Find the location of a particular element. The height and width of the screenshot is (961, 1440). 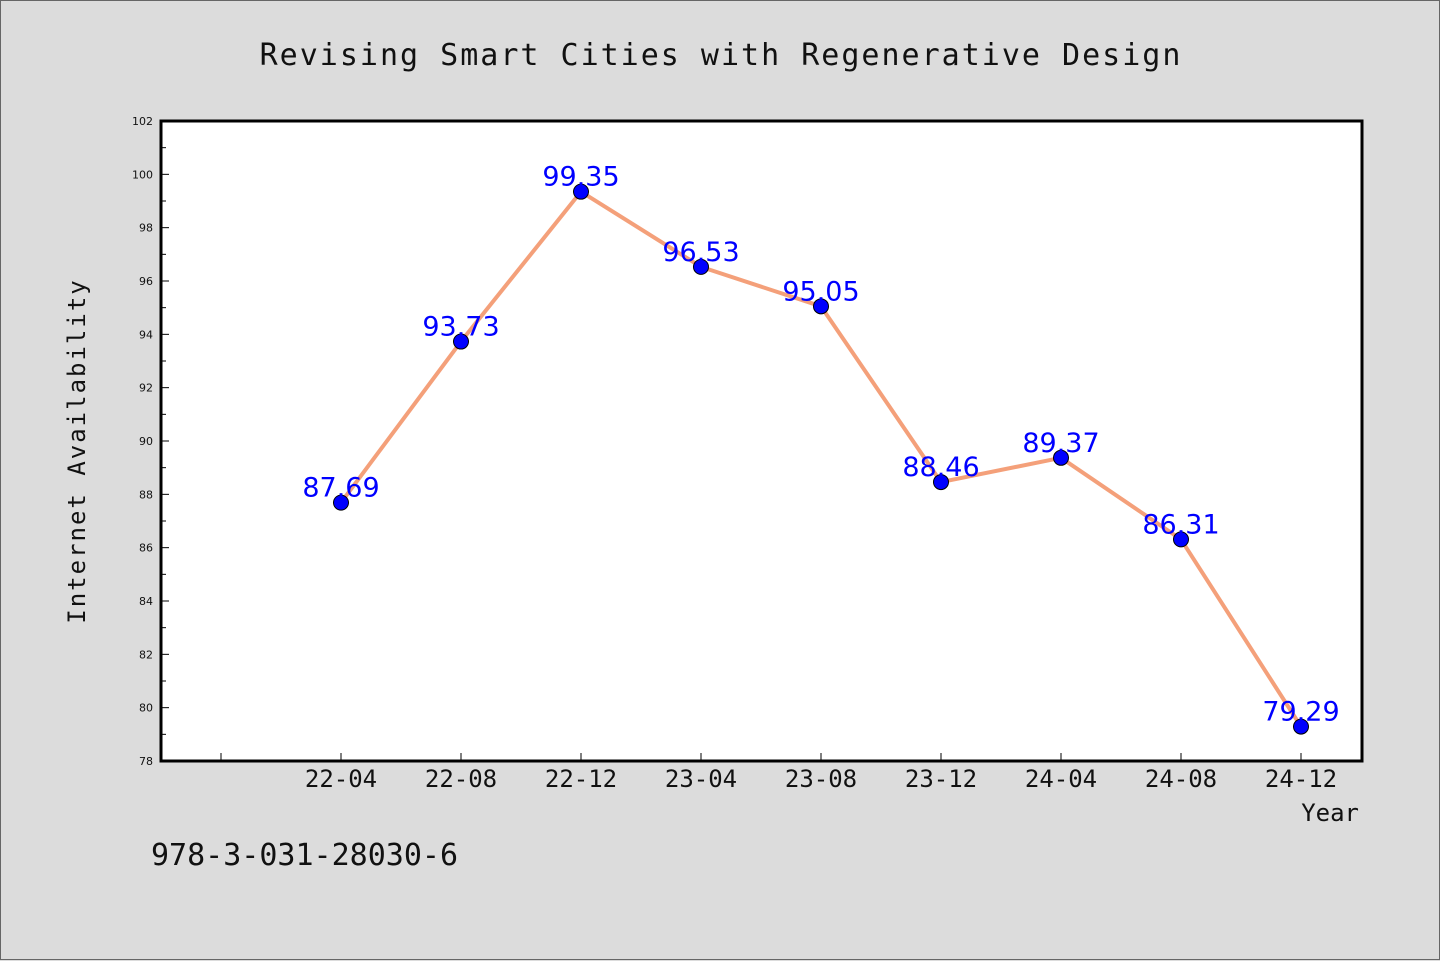

y-axis: 78 80 82 84 86 88 90 92 94 96 98 100 102 is located at coordinates (150, 441).